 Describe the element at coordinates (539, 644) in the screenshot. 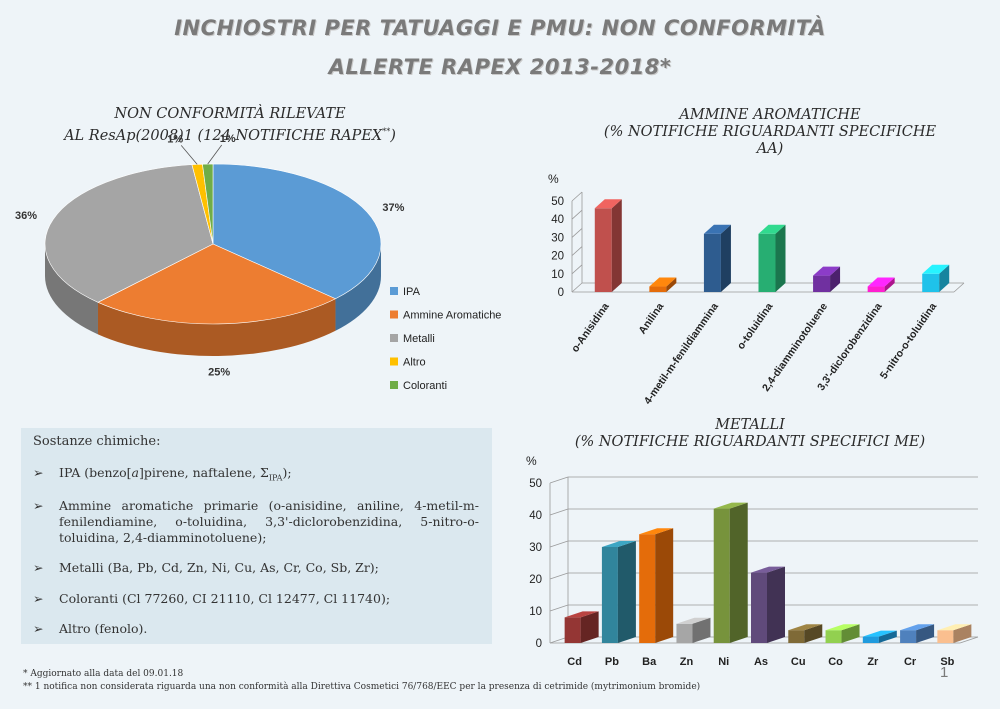

I see `y-tick-label: 0` at that location.